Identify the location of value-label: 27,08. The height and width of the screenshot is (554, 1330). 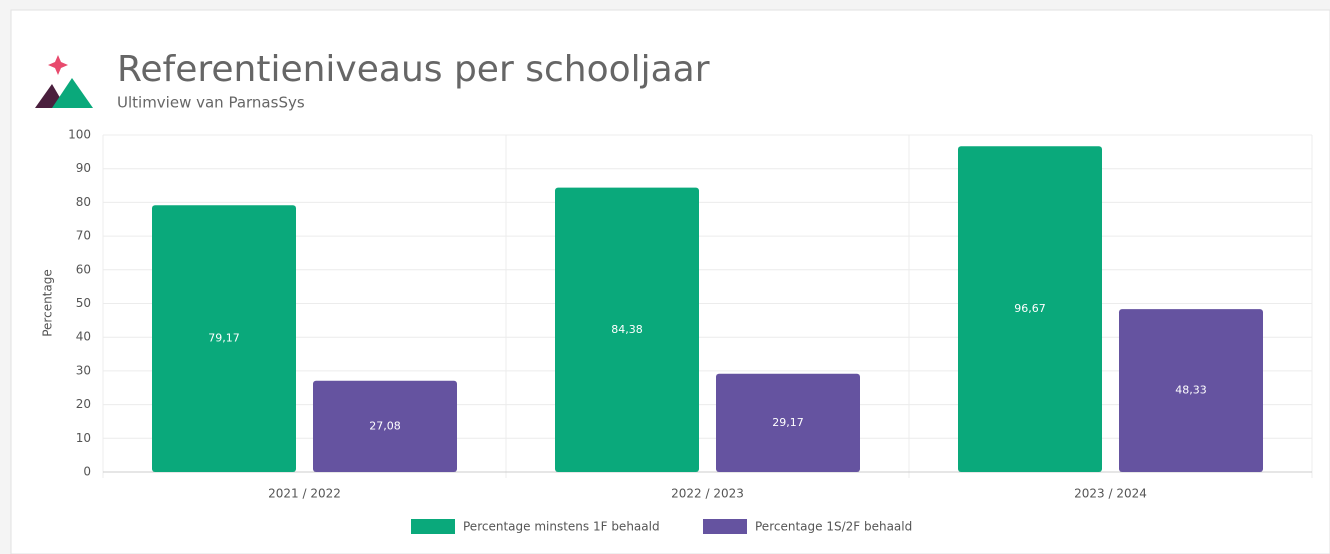
(385, 425).